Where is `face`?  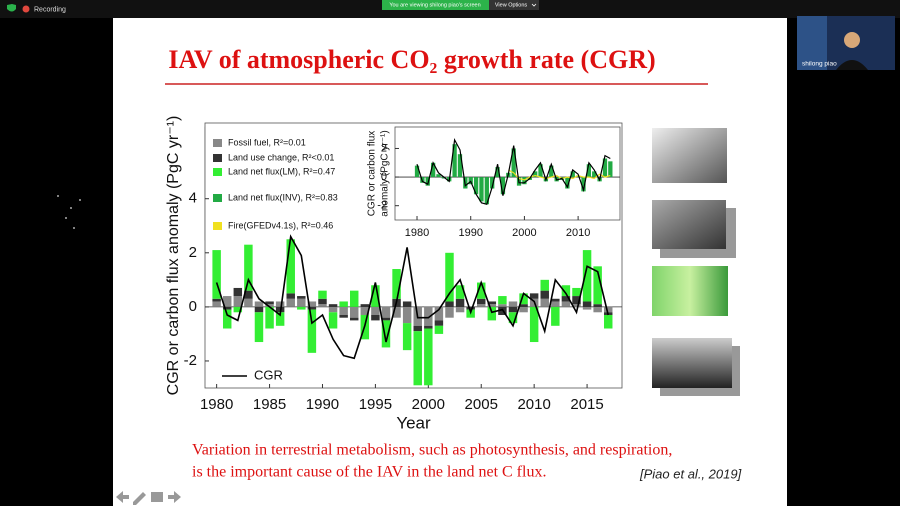 face is located at coordinates (852, 40).